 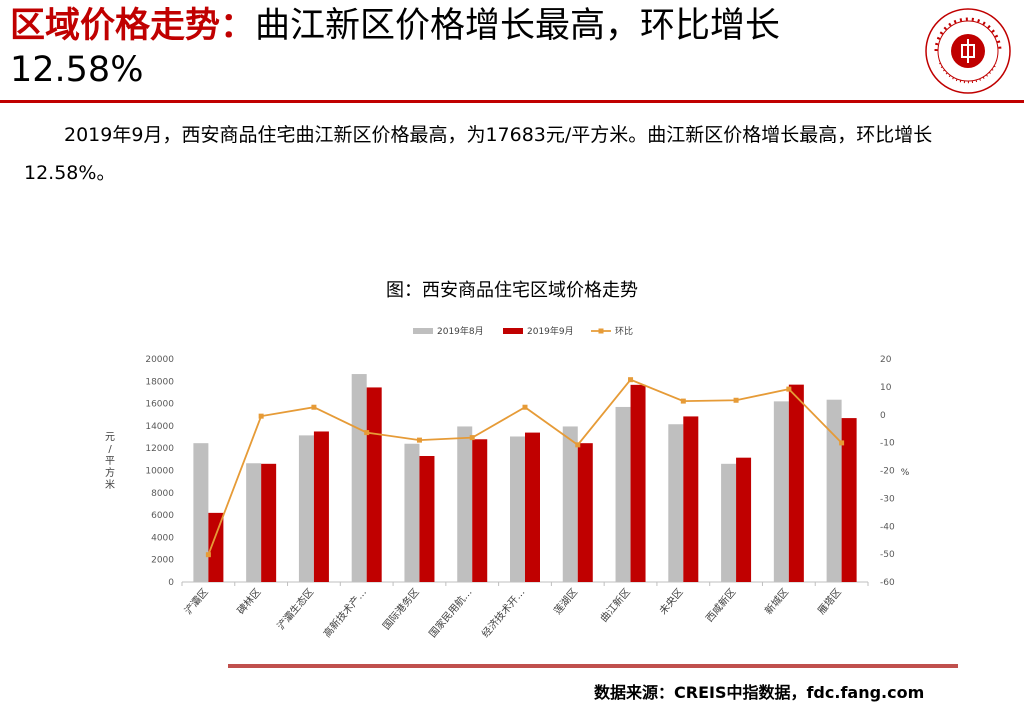 I want to click on x-tick-label: 浐灞区, so click(x=195, y=601).